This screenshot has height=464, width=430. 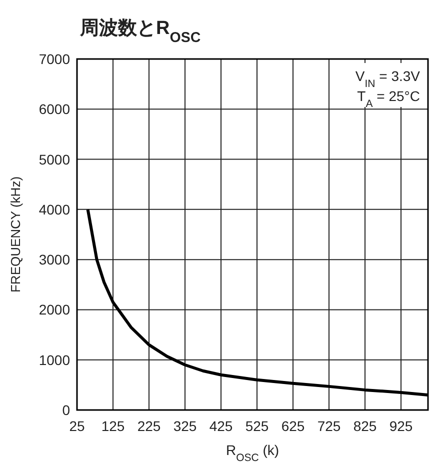 I want to click on x-tick-label: 625, so click(x=293, y=426).